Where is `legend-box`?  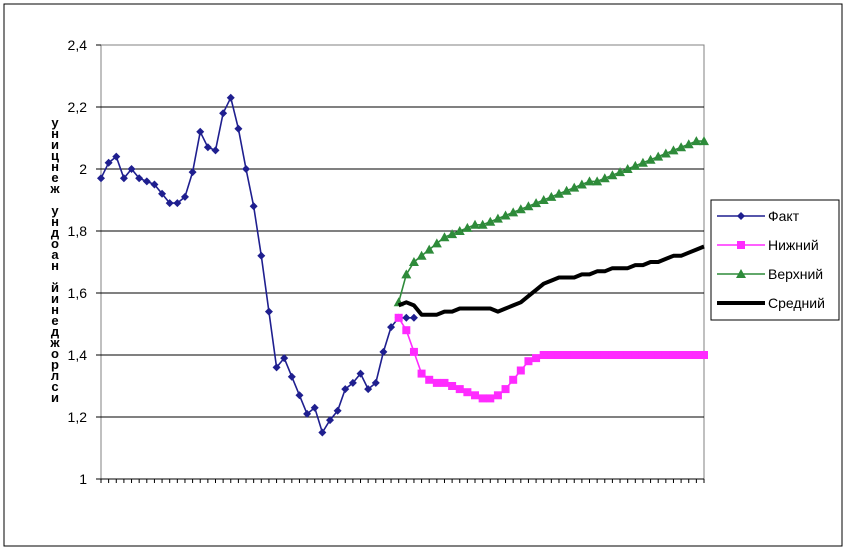 legend-box is located at coordinates (775, 260).